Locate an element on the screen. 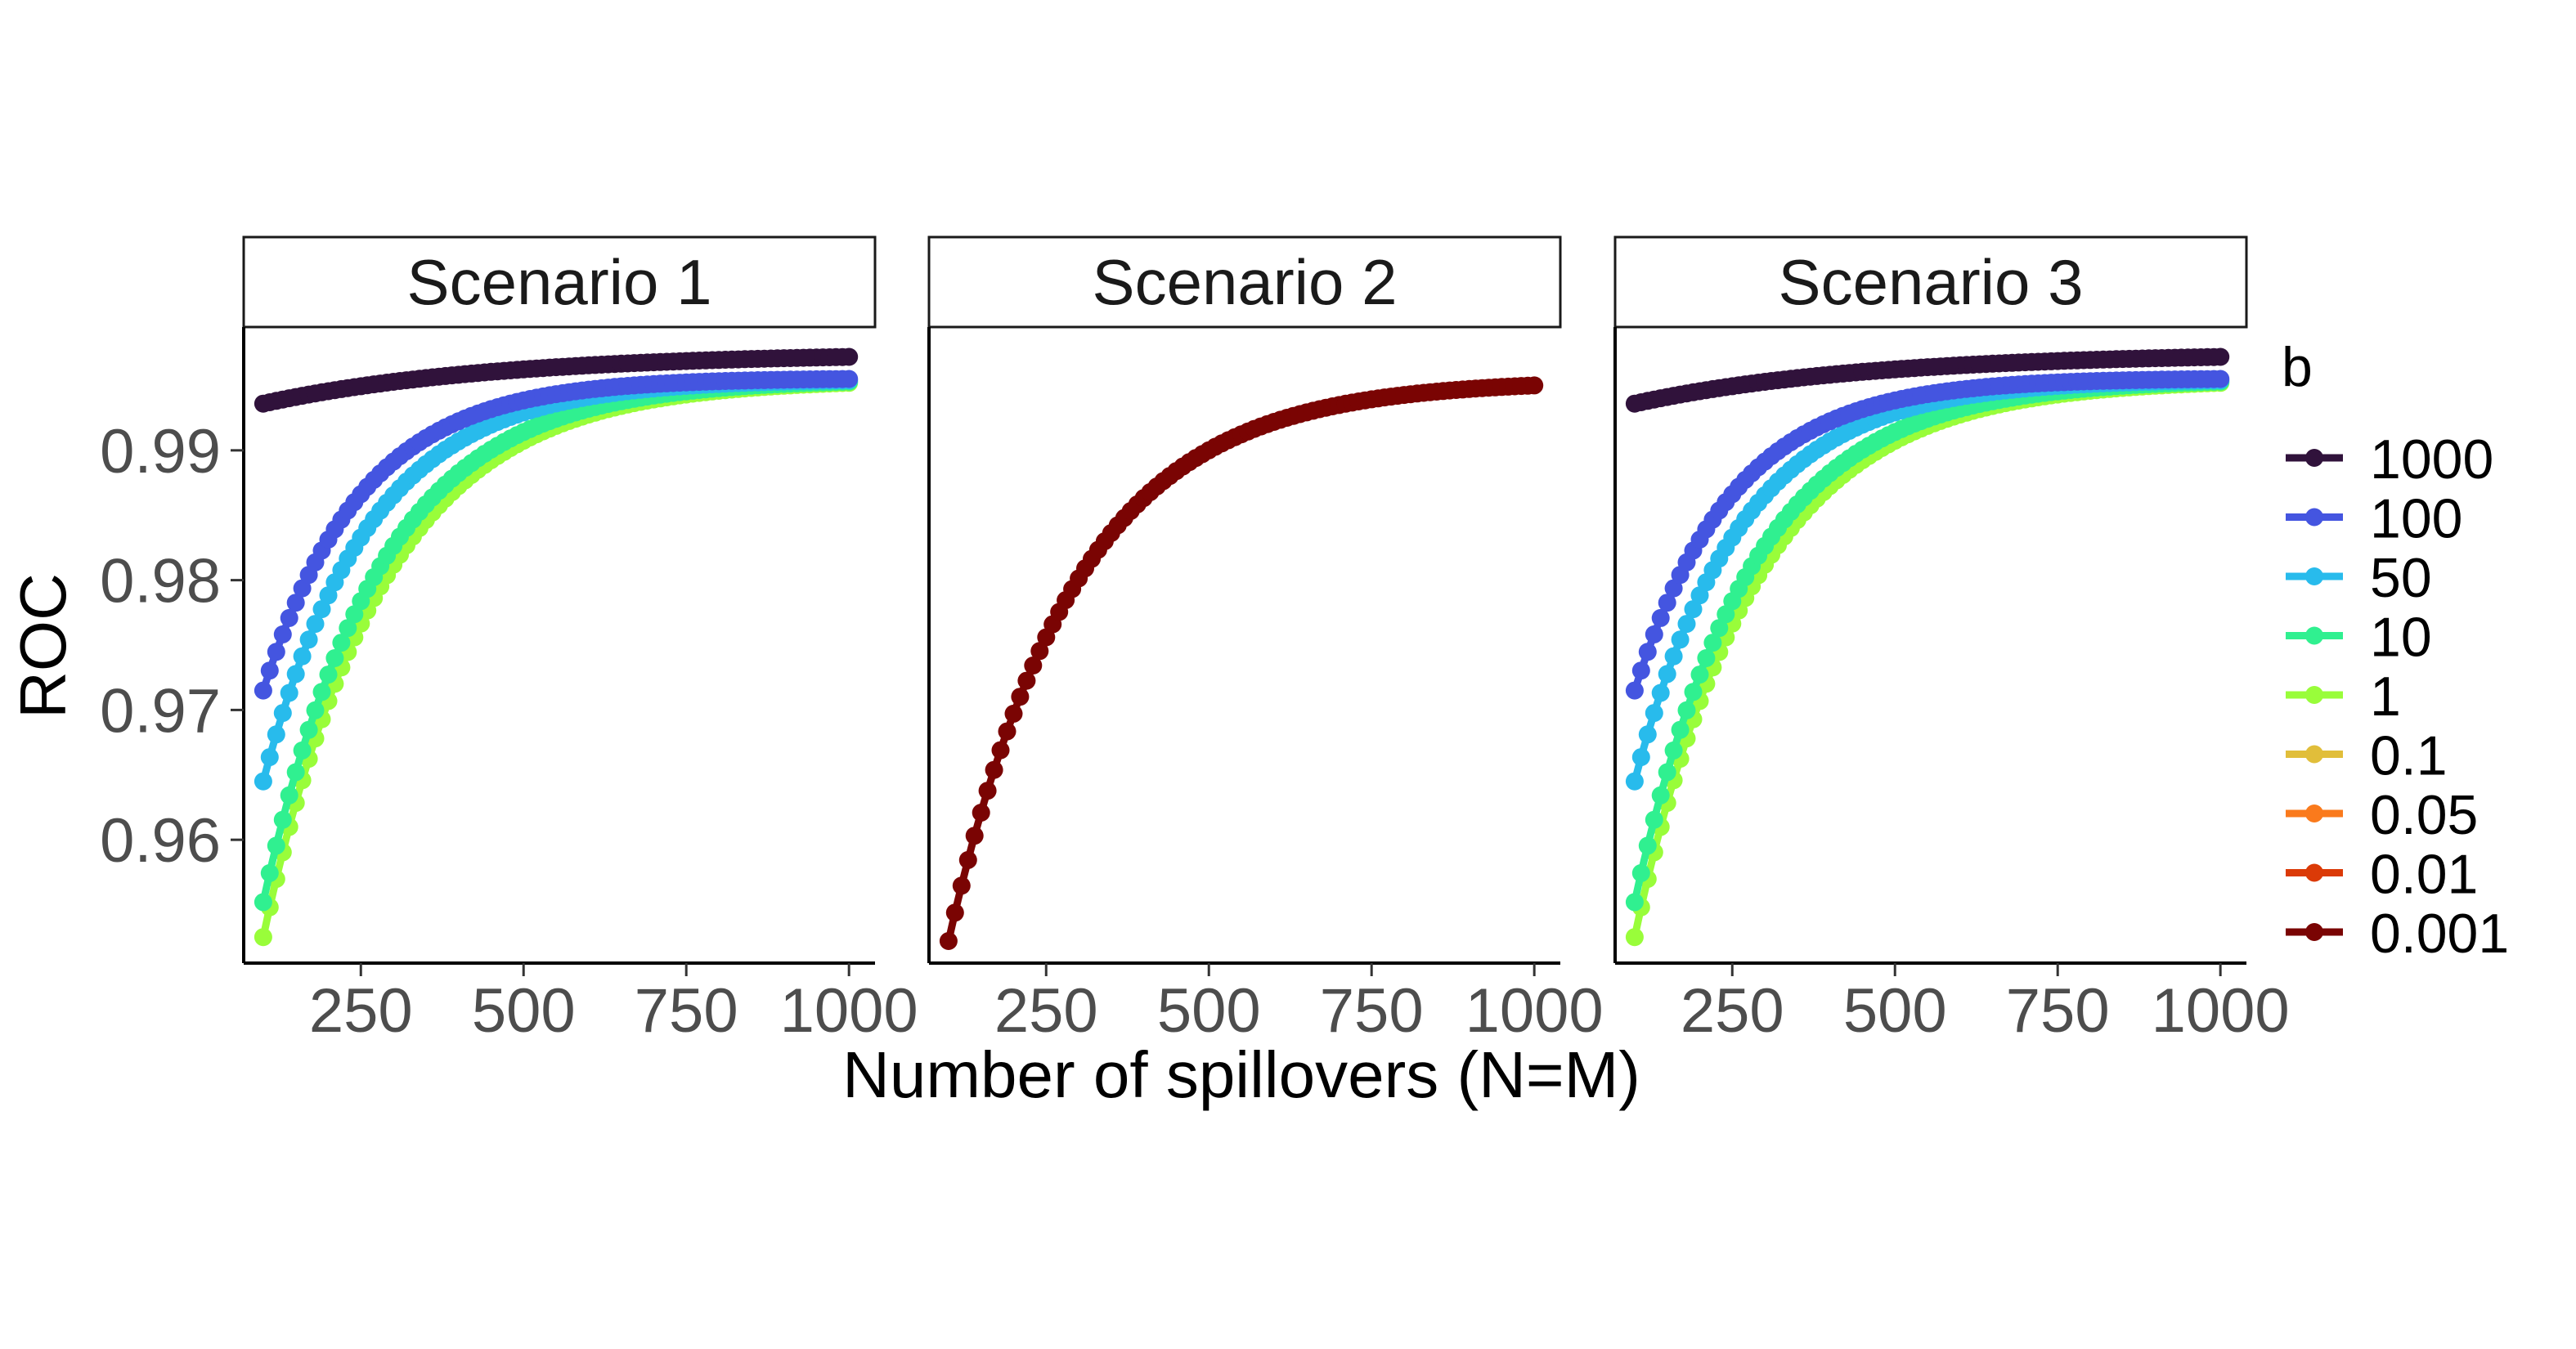  panel-title: Scenario 1 is located at coordinates (559, 282).